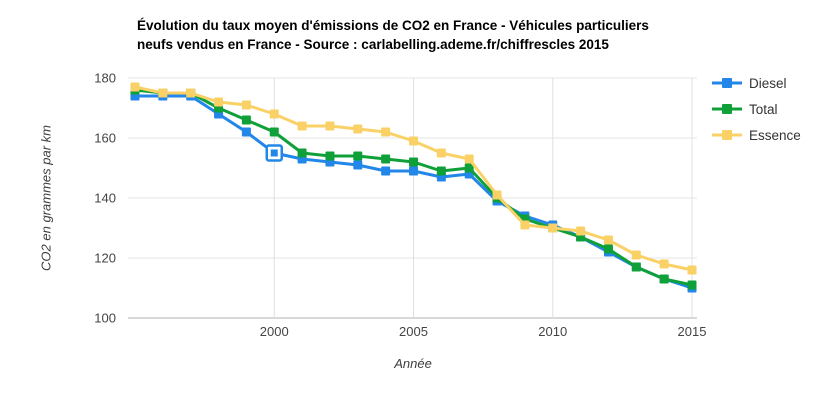 This screenshot has width=832, height=400. Describe the element at coordinates (763, 109) in the screenshot. I see `legend-label: Total` at that location.